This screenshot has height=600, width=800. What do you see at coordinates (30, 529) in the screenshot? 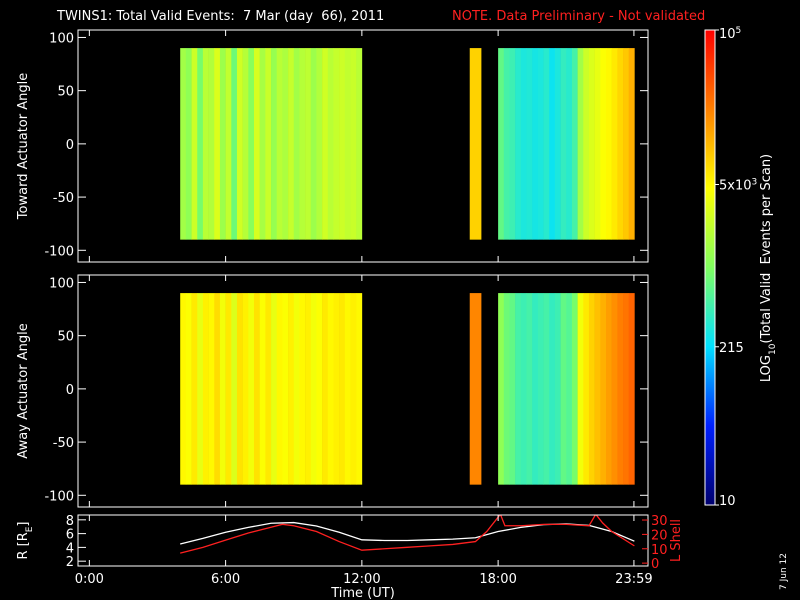
I see `y-label-part: E` at bounding box center [30, 529].